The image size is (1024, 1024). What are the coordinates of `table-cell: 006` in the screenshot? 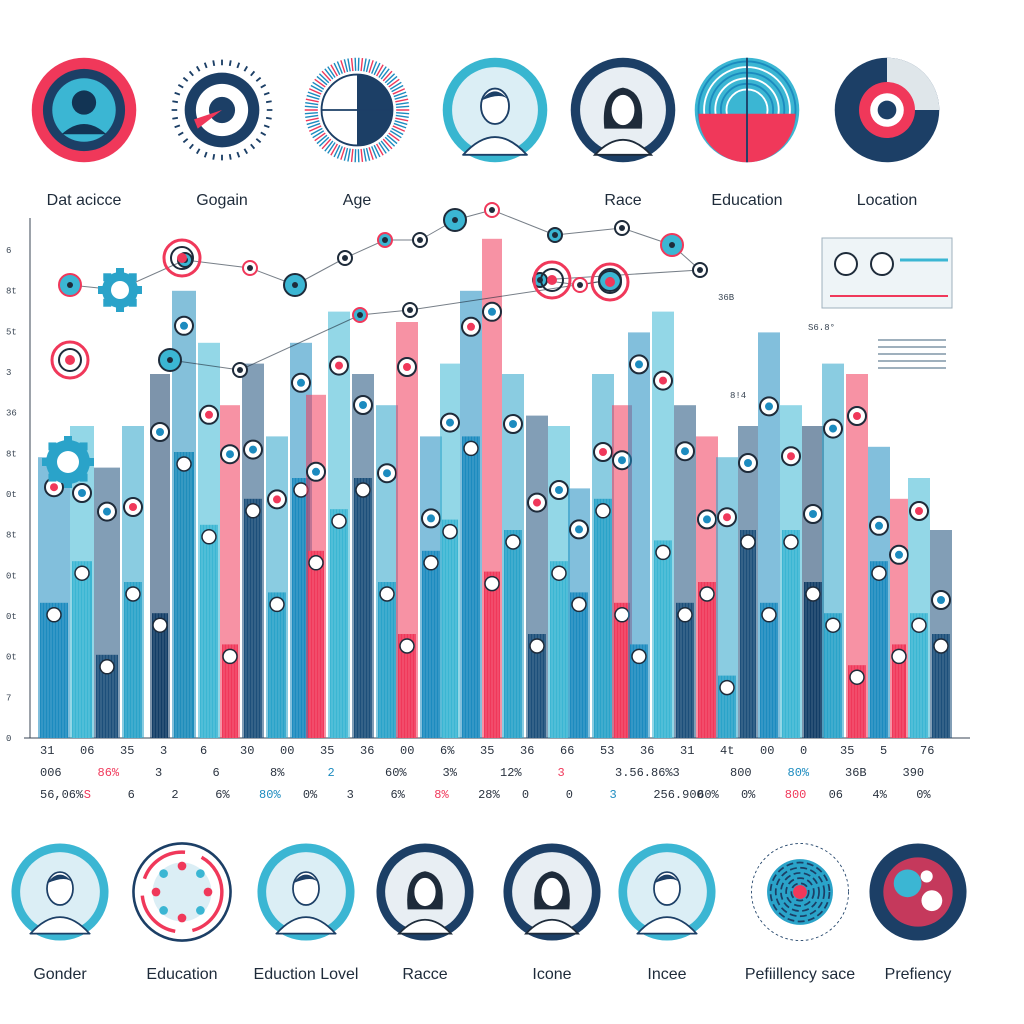 It's located at (51, 773).